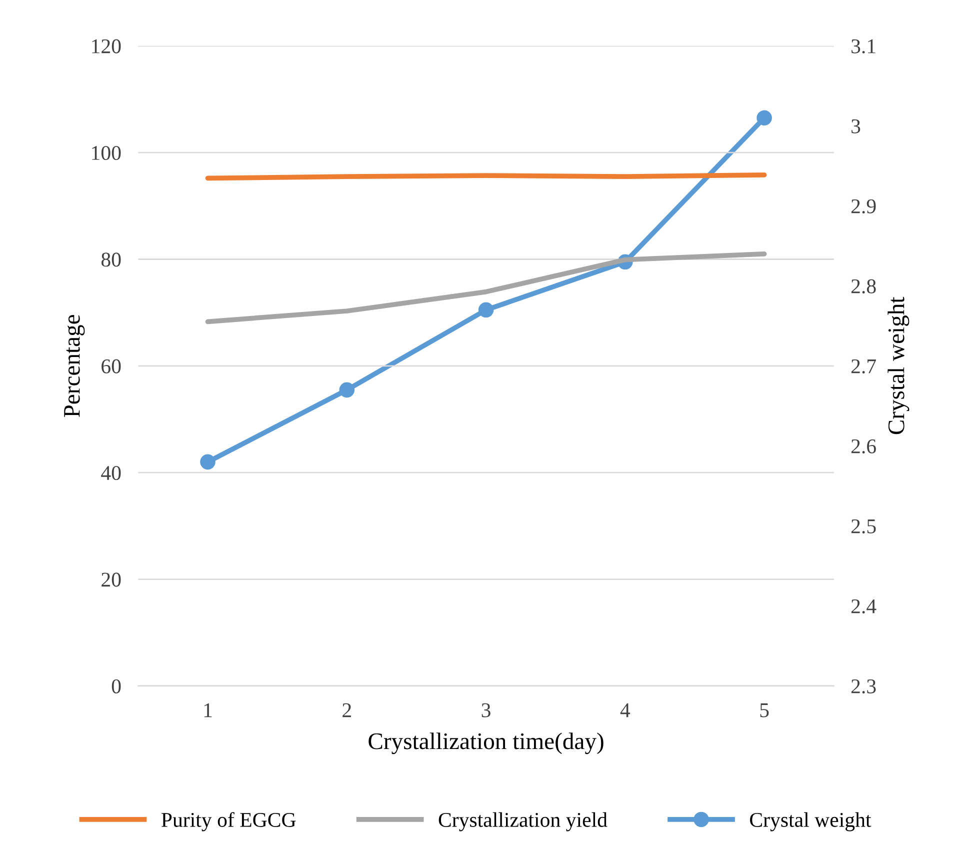 This screenshot has height=850, width=953. What do you see at coordinates (74, 366) in the screenshot?
I see `y-axis-title: Percentage` at bounding box center [74, 366].